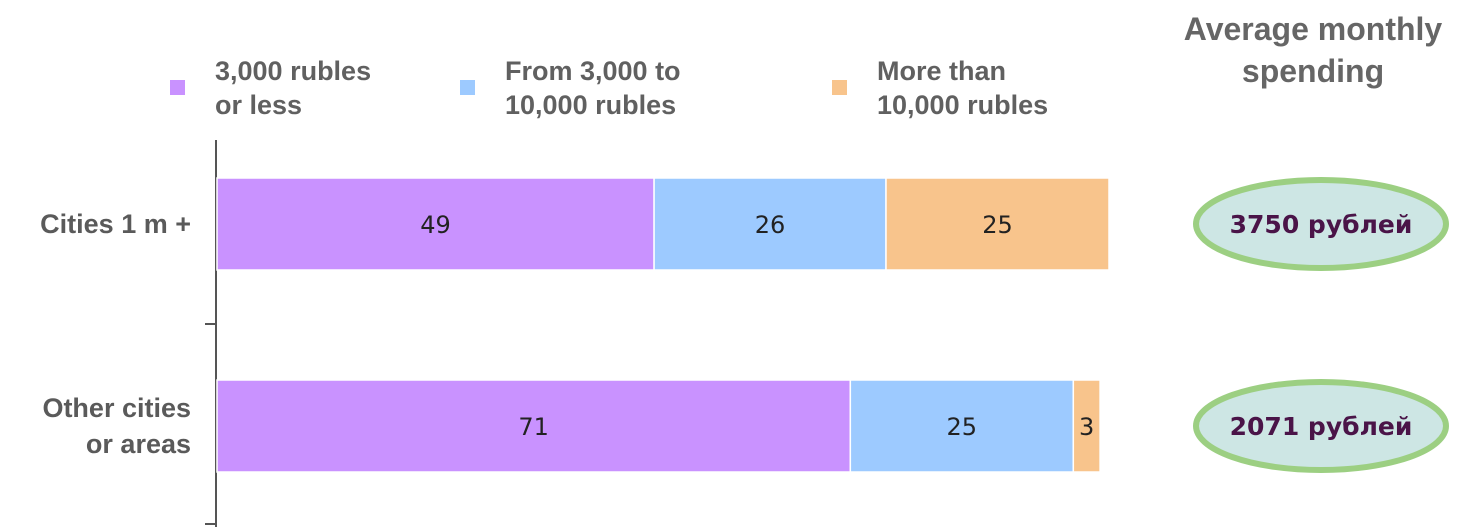 This screenshot has height=527, width=1473. What do you see at coordinates (593, 71) in the screenshot?
I see `text-line: From 3,000 to` at bounding box center [593, 71].